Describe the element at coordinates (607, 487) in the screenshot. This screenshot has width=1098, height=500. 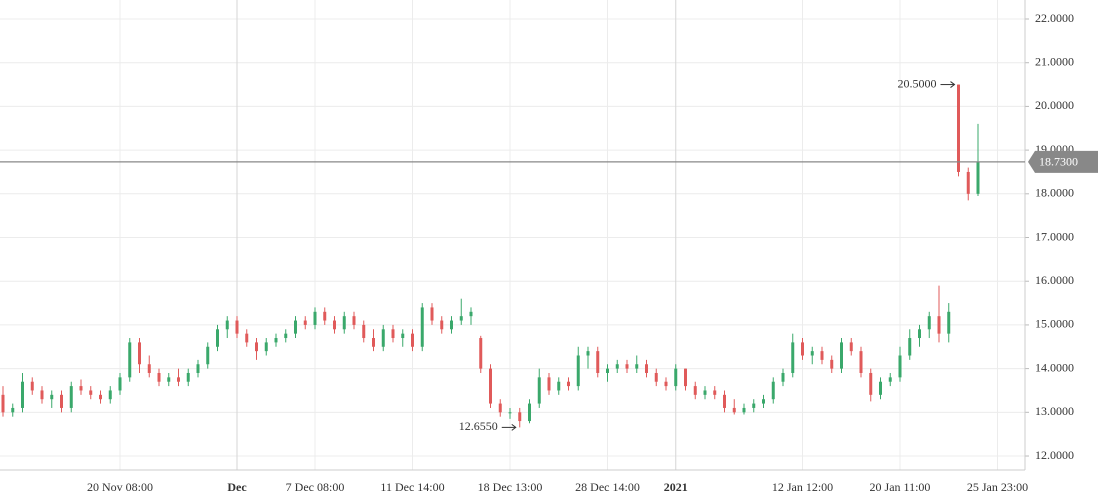
I see `x-tick-label: 28 Dec 14:00` at that location.